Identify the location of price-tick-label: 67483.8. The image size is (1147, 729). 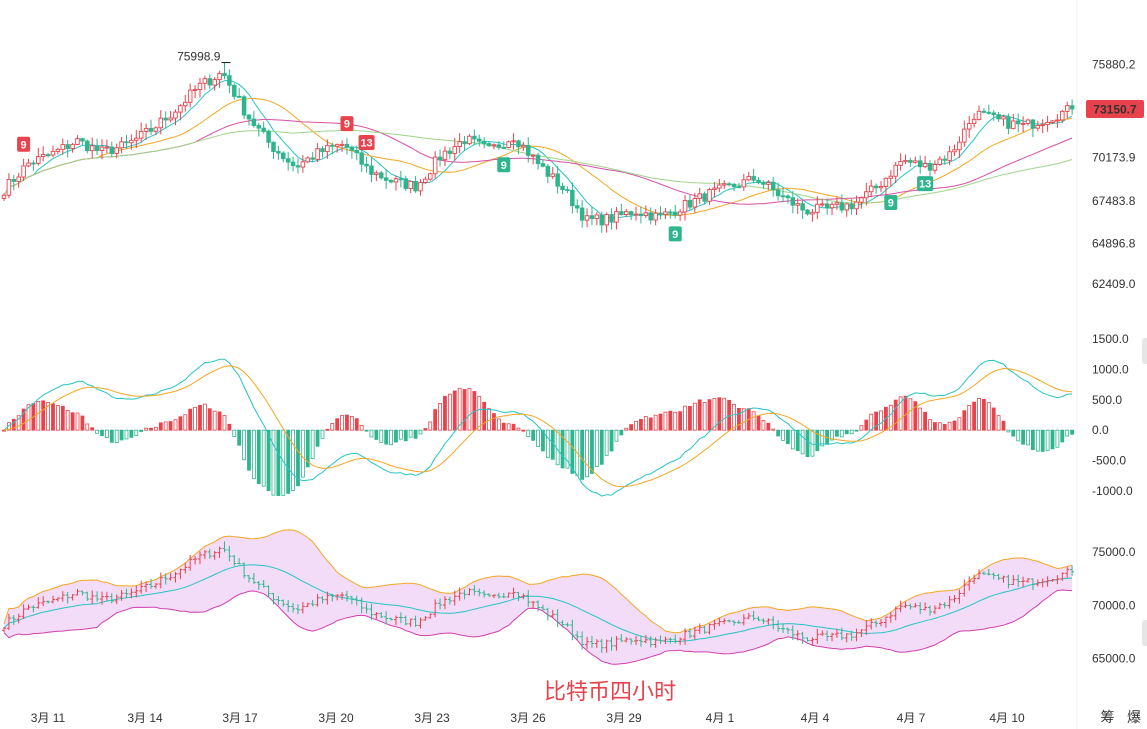
(1114, 201).